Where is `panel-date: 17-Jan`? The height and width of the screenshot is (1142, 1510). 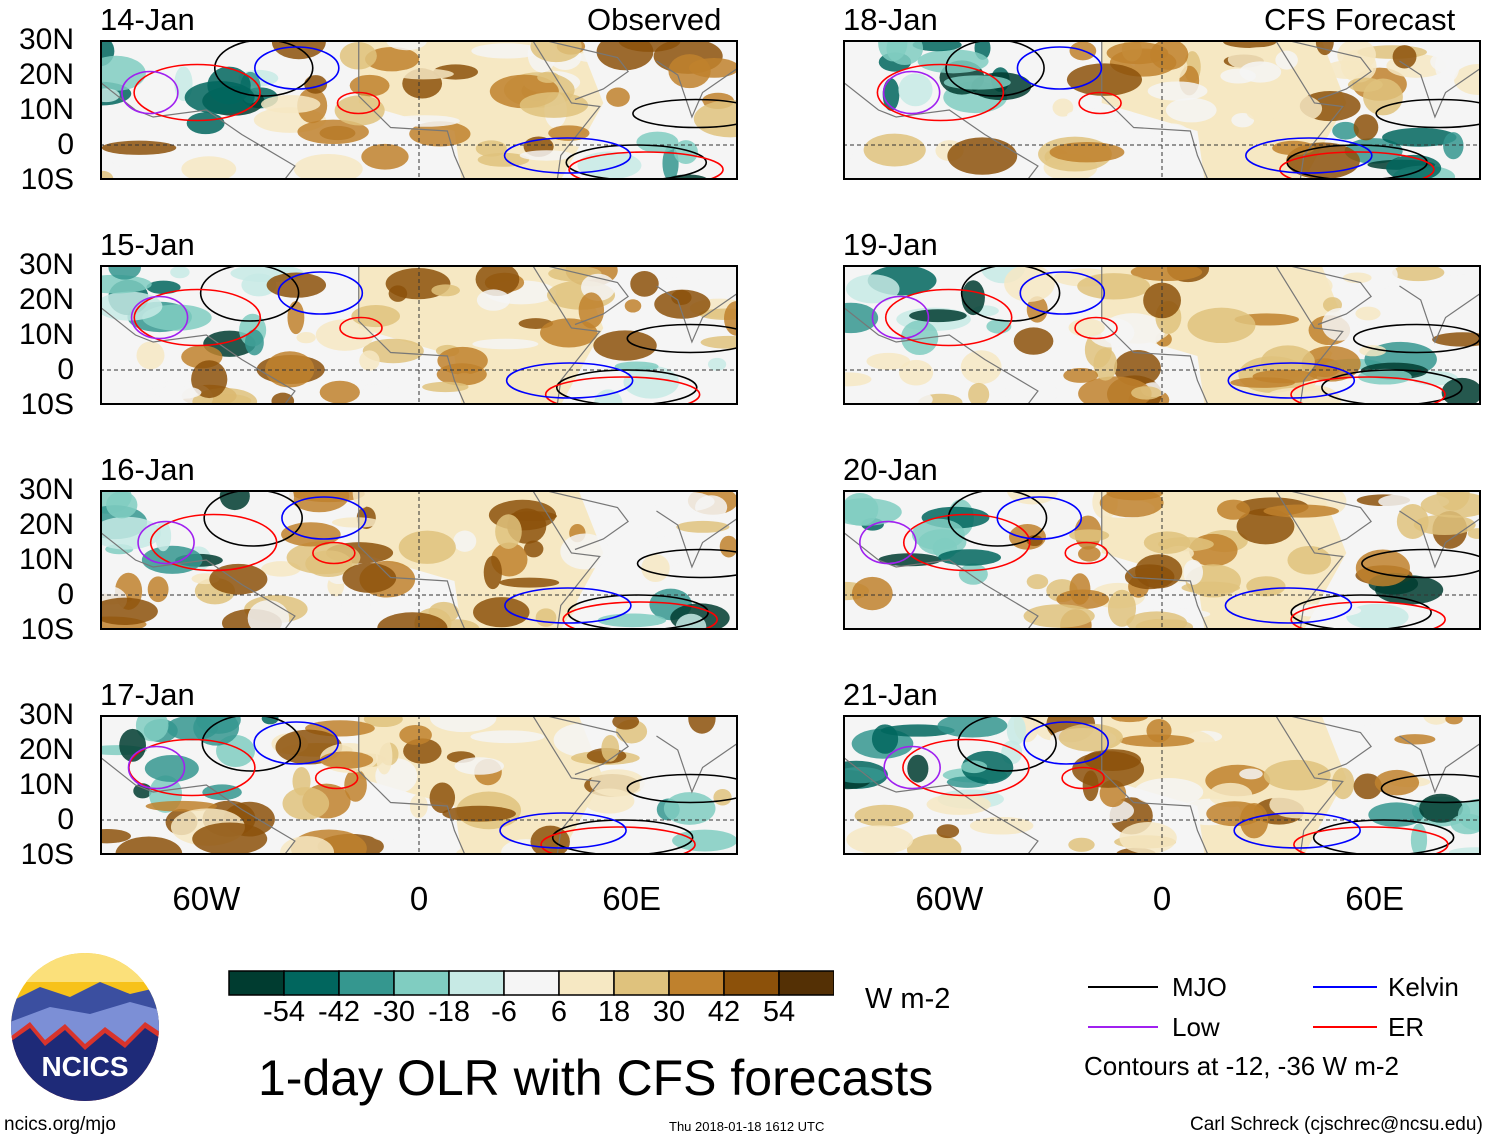
panel-date: 17-Jan is located at coordinates (147, 694).